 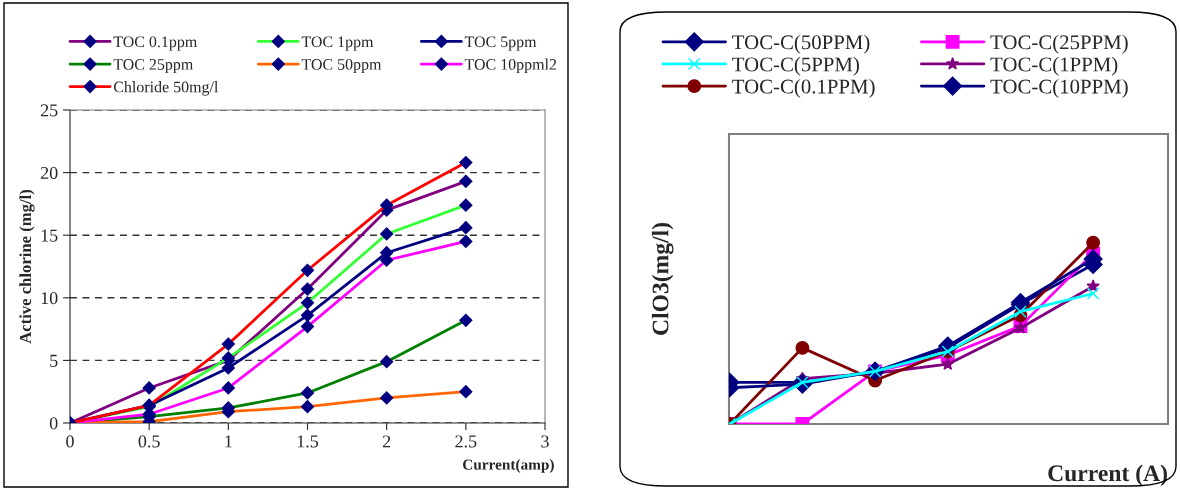 I want to click on legend-label: TOC-C(50PPM), so click(x=801, y=44).